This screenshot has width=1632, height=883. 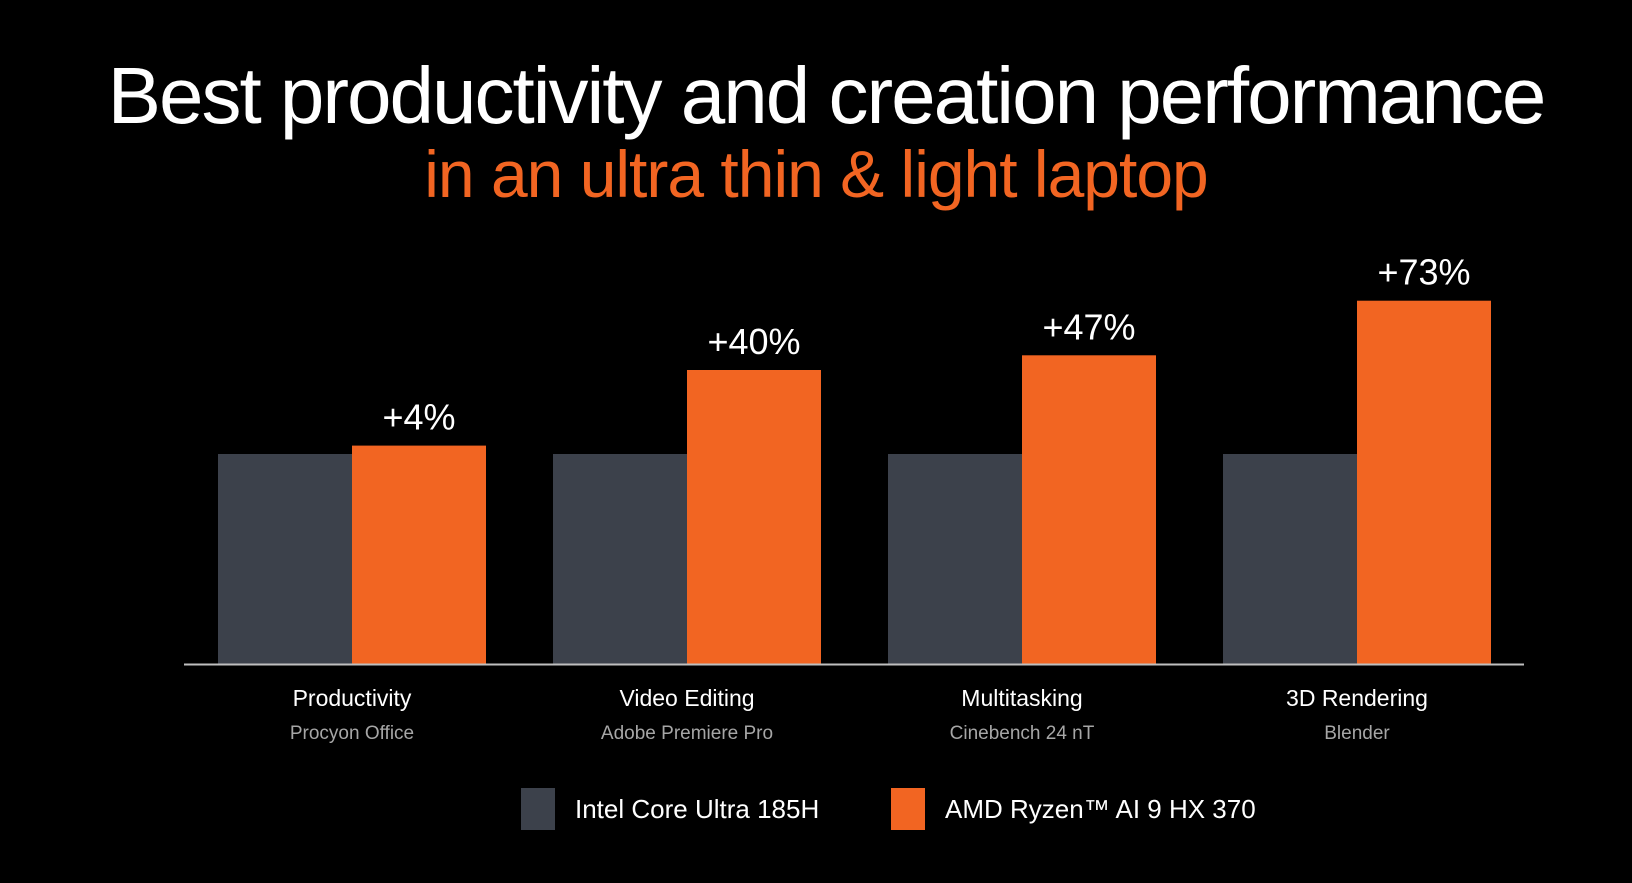 What do you see at coordinates (1357, 698) in the screenshot?
I see `category-label: 3D Rendering` at bounding box center [1357, 698].